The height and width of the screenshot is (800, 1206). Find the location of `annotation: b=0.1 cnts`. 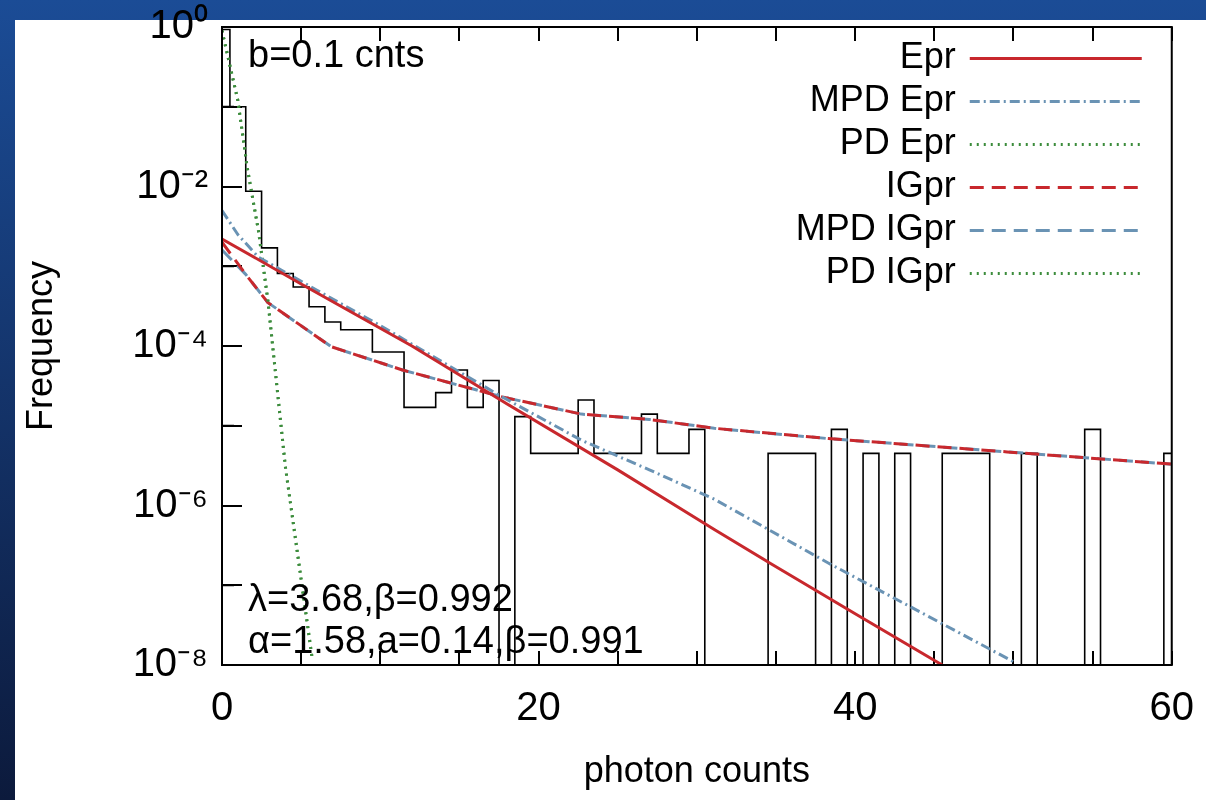

annotation: b=0.1 cnts is located at coordinates (336, 54).